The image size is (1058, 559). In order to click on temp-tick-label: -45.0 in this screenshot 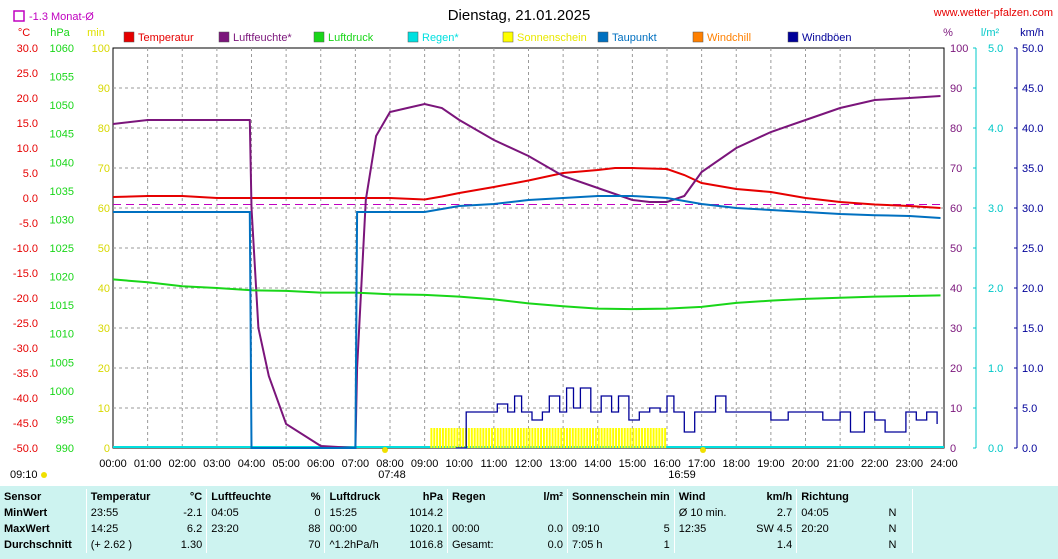, I will do `click(25, 424)`.